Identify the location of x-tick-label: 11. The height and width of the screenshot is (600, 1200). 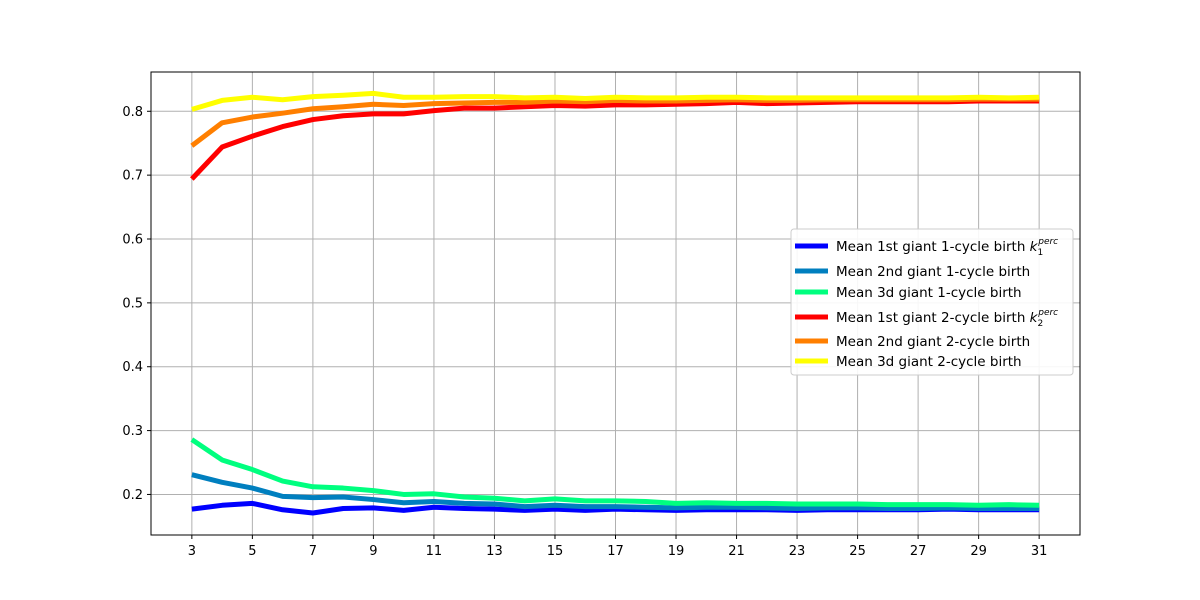
(434, 551).